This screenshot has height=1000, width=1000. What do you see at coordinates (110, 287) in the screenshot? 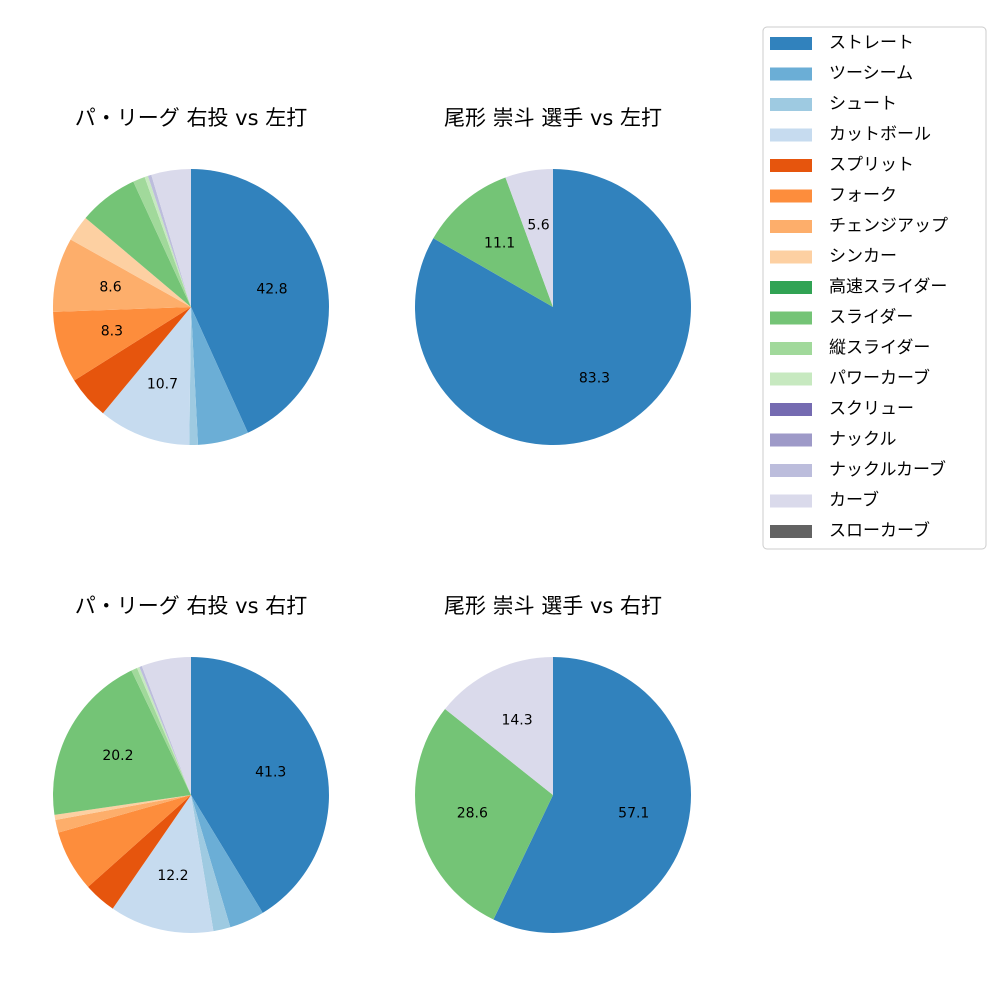
I see `pie-label-1-7: 8.6` at bounding box center [110, 287].